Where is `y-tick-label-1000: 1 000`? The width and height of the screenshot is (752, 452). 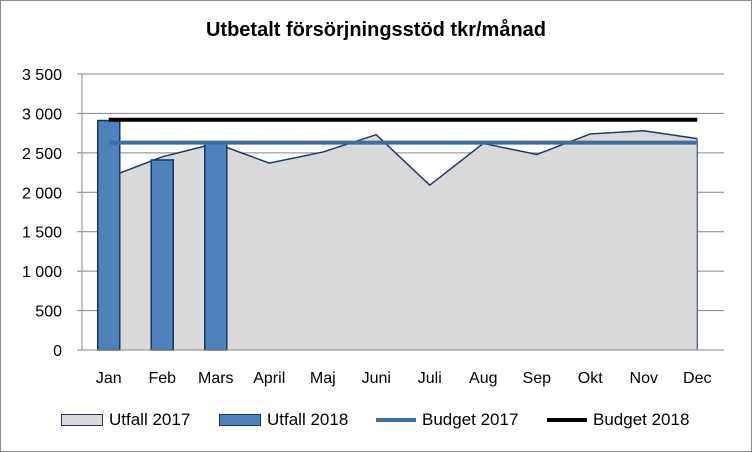
y-tick-label-1000: 1 000 is located at coordinates (42, 272).